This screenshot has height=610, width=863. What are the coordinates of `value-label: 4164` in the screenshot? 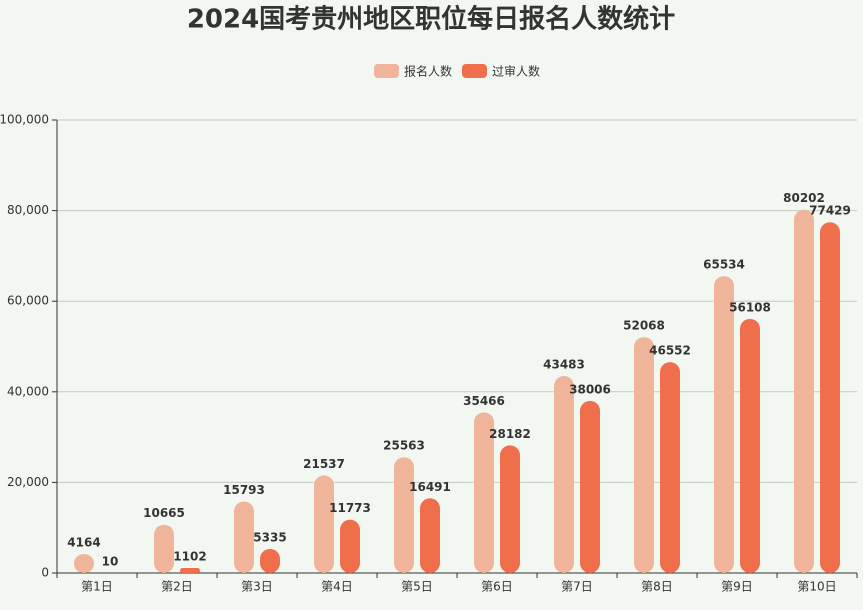 It's located at (83, 543).